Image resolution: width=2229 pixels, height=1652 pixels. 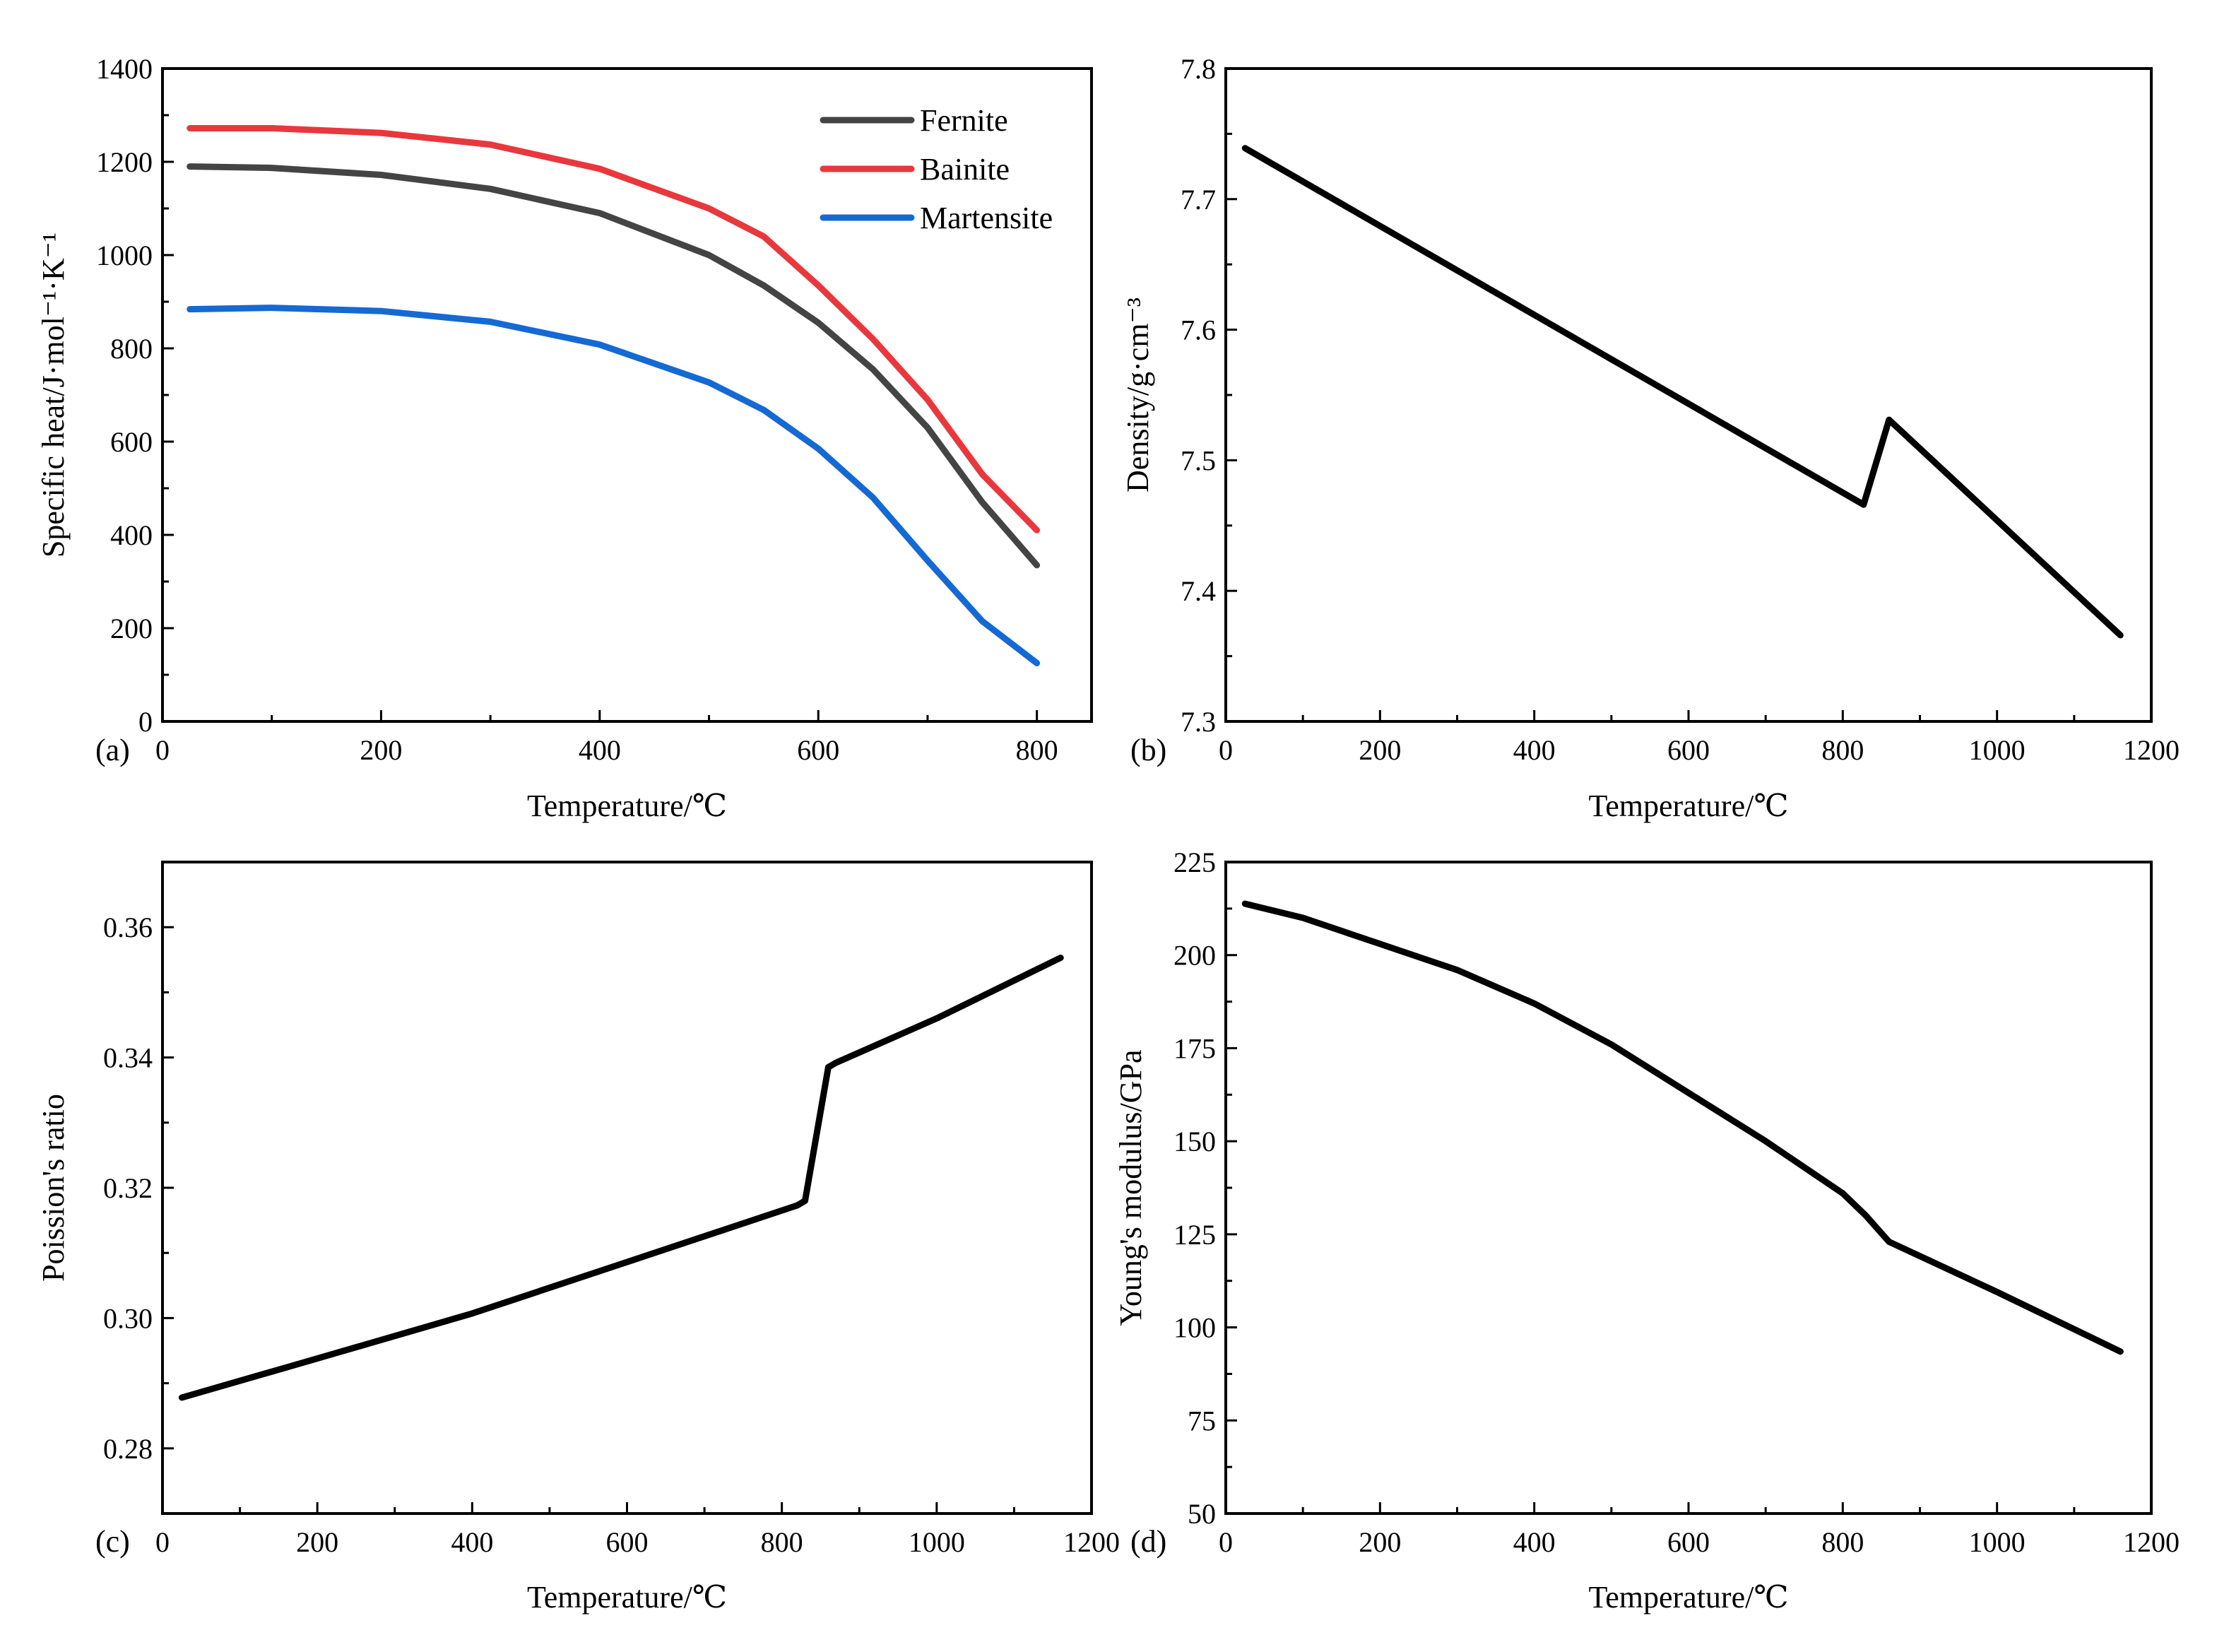 What do you see at coordinates (1199, 69) in the screenshot?
I see `y-tick-label: 7.8` at bounding box center [1199, 69].